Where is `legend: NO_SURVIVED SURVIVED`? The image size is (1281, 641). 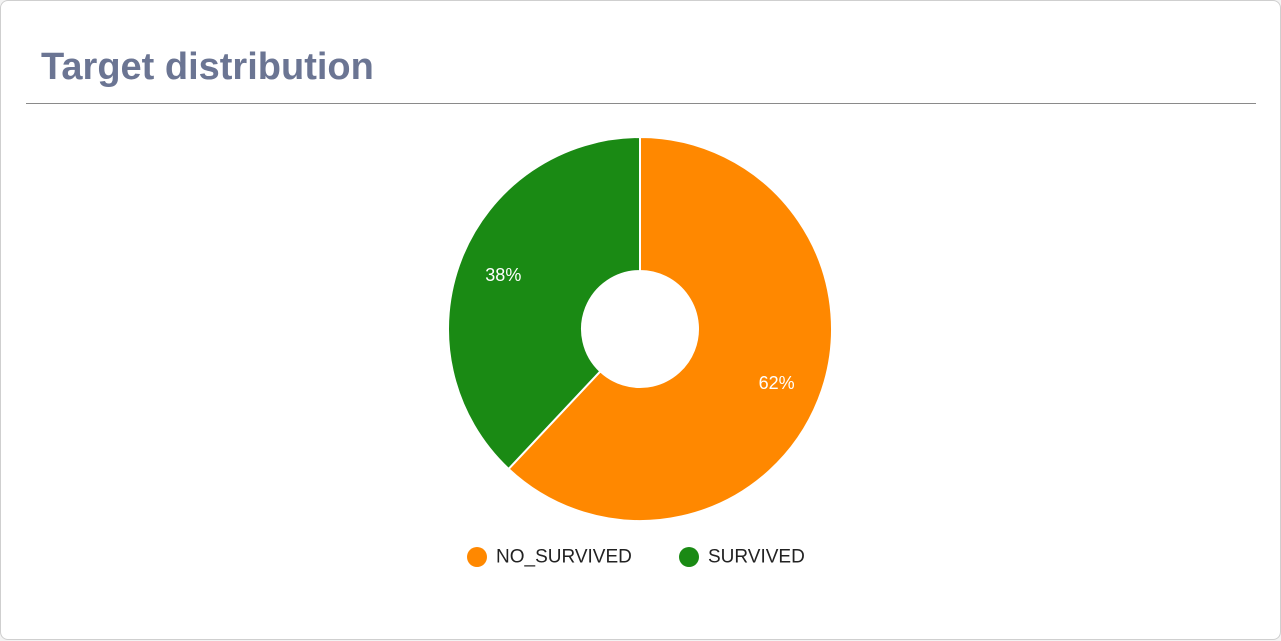
legend: NO_SURVIVED SURVIVED is located at coordinates (636, 557).